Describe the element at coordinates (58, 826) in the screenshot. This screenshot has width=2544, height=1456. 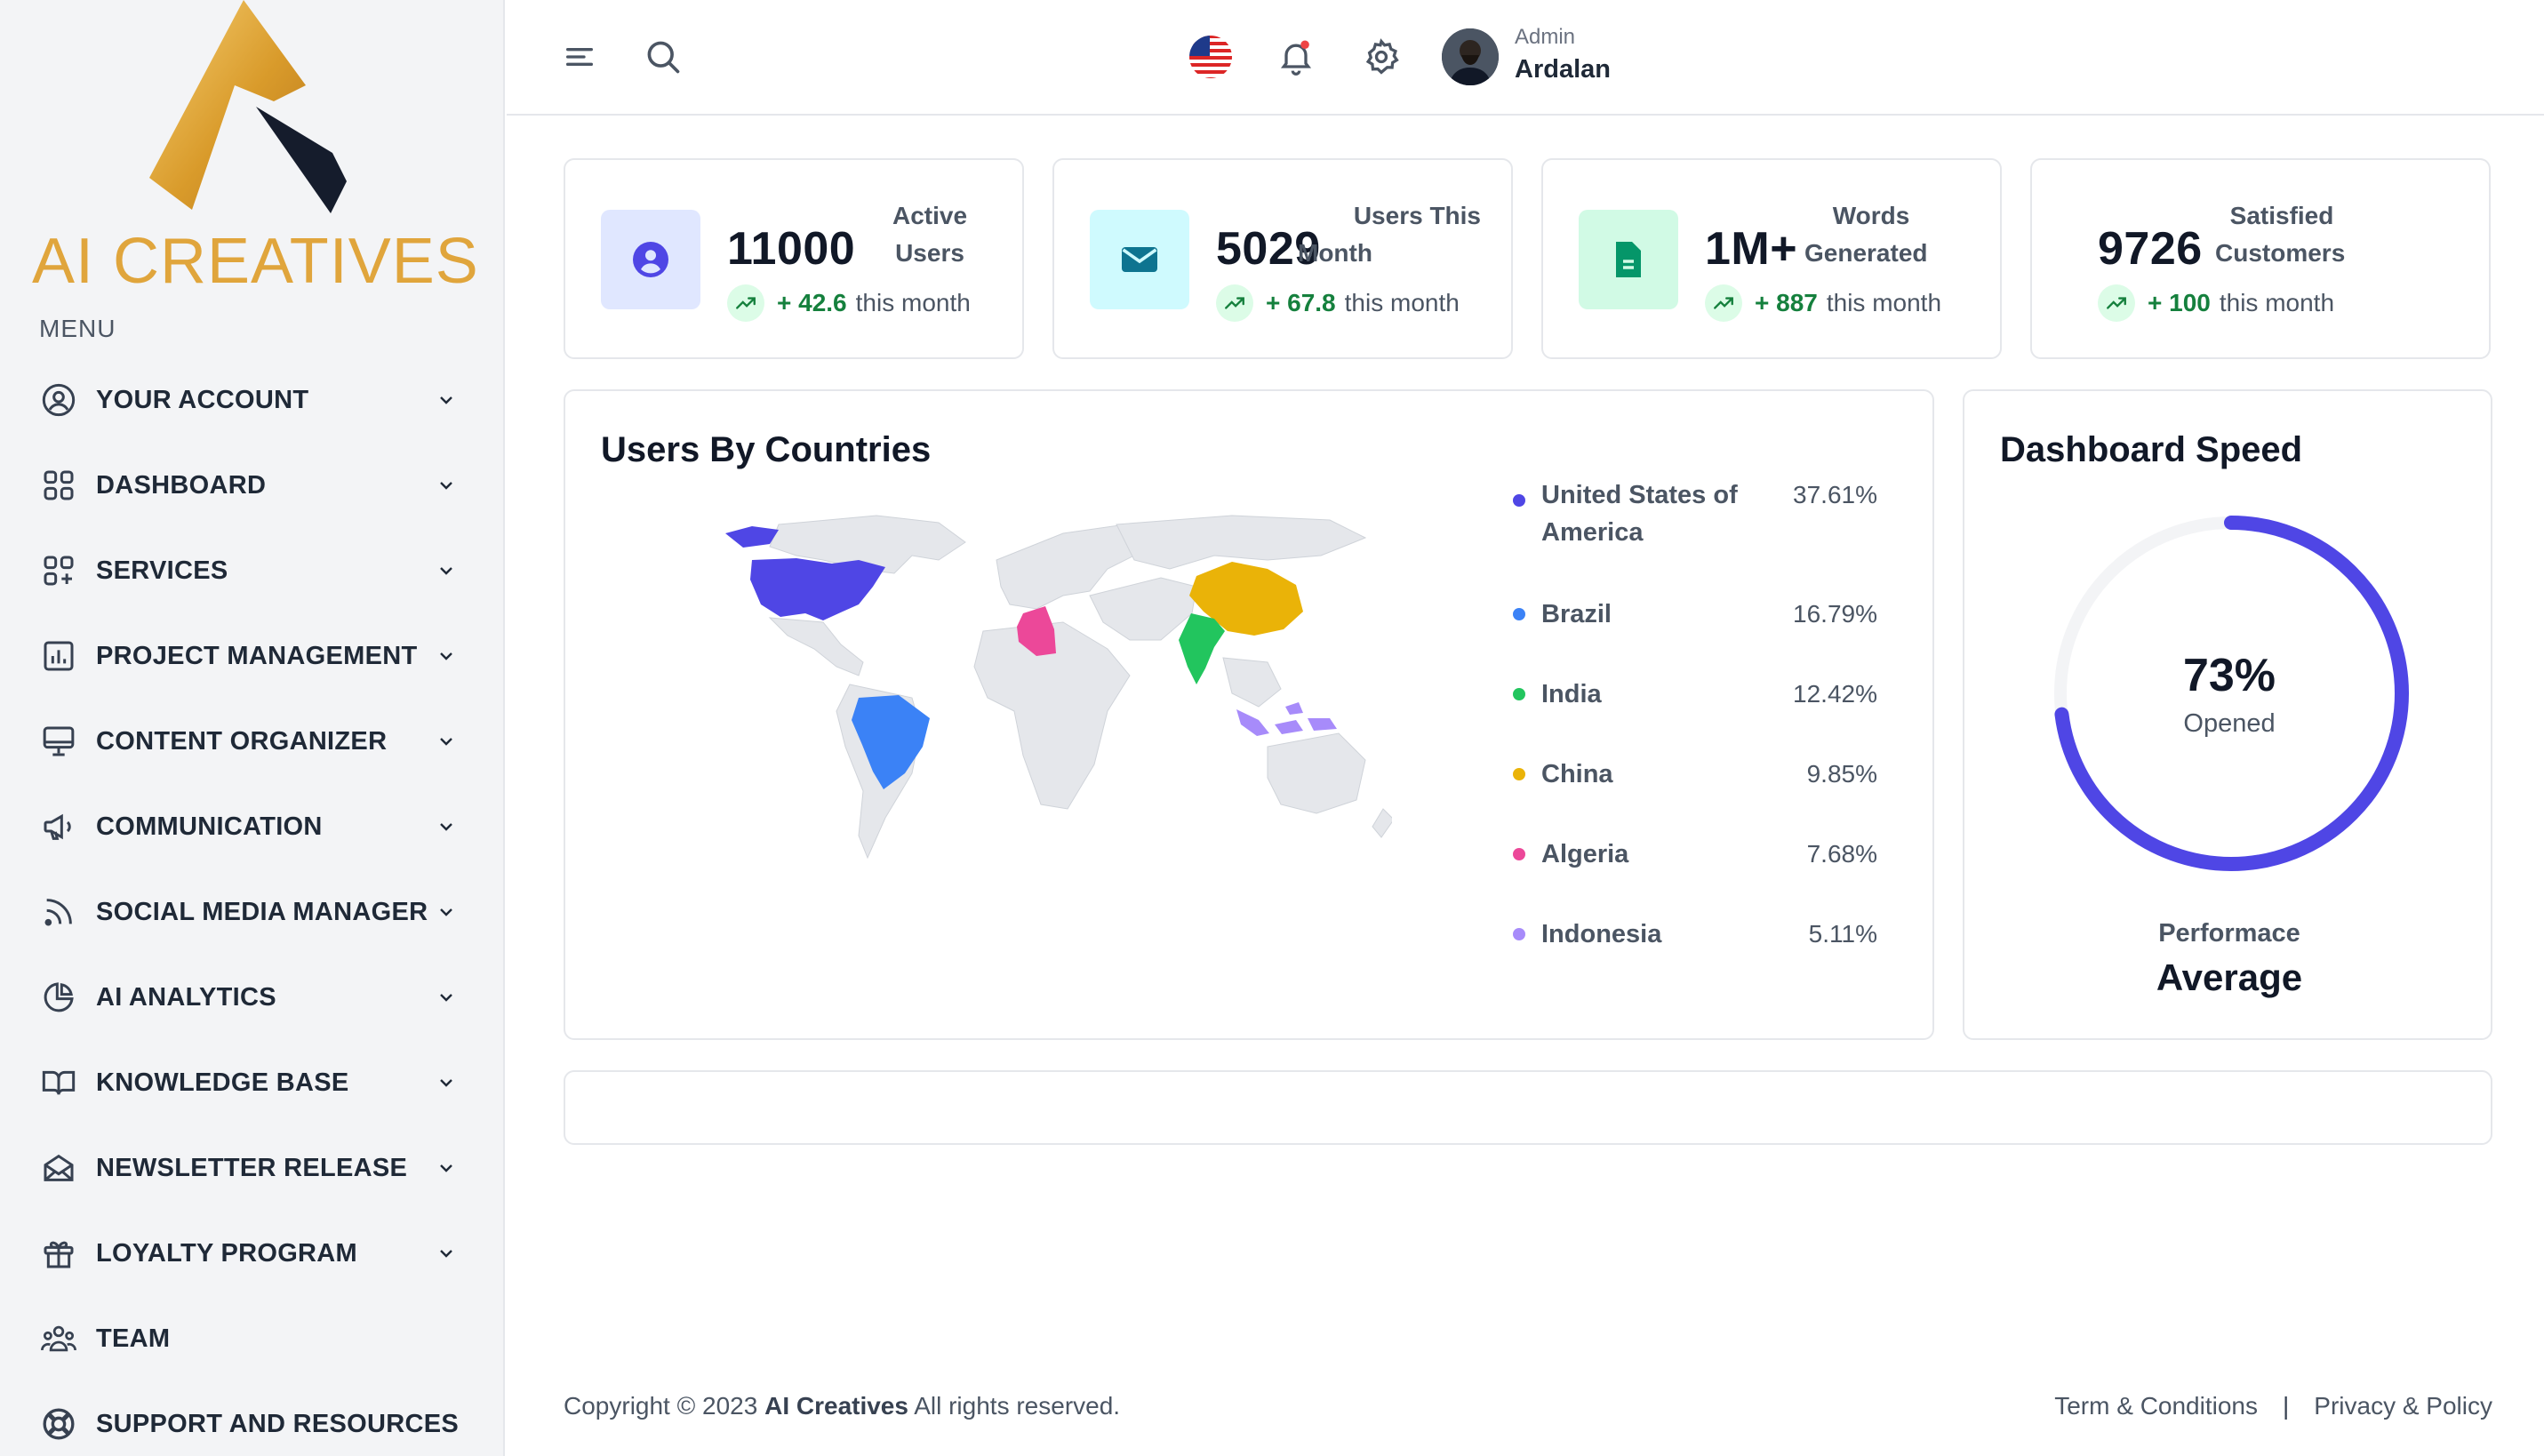
I see `megaphone-icon` at that location.